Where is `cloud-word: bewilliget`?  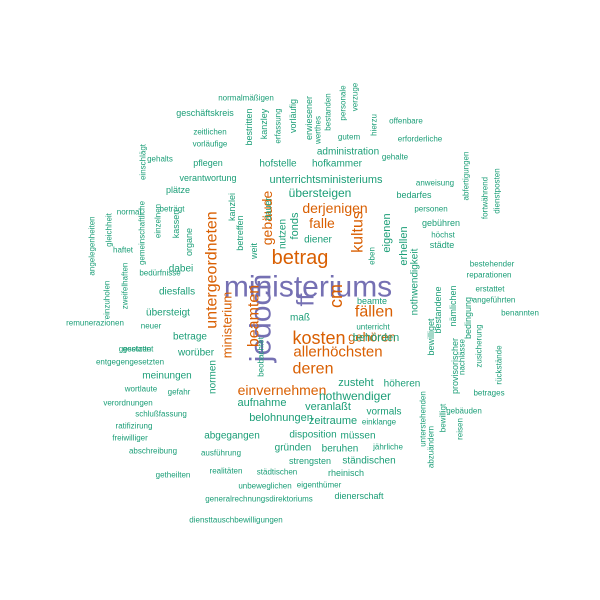
cloud-word: bewilliget is located at coordinates (431, 337).